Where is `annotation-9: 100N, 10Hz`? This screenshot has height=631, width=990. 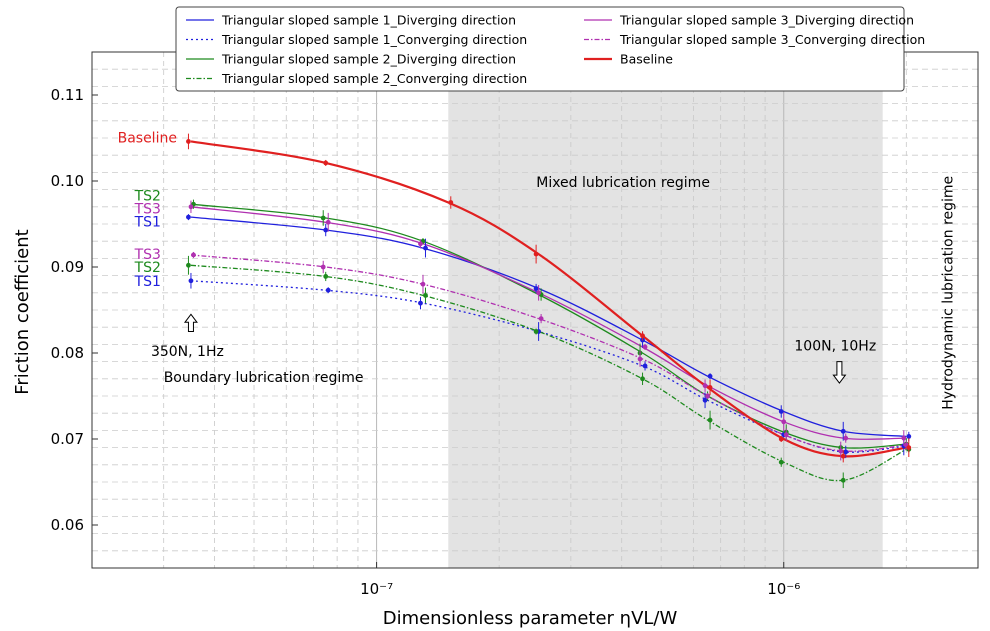 annotation-9: 100N, 10Hz is located at coordinates (835, 347).